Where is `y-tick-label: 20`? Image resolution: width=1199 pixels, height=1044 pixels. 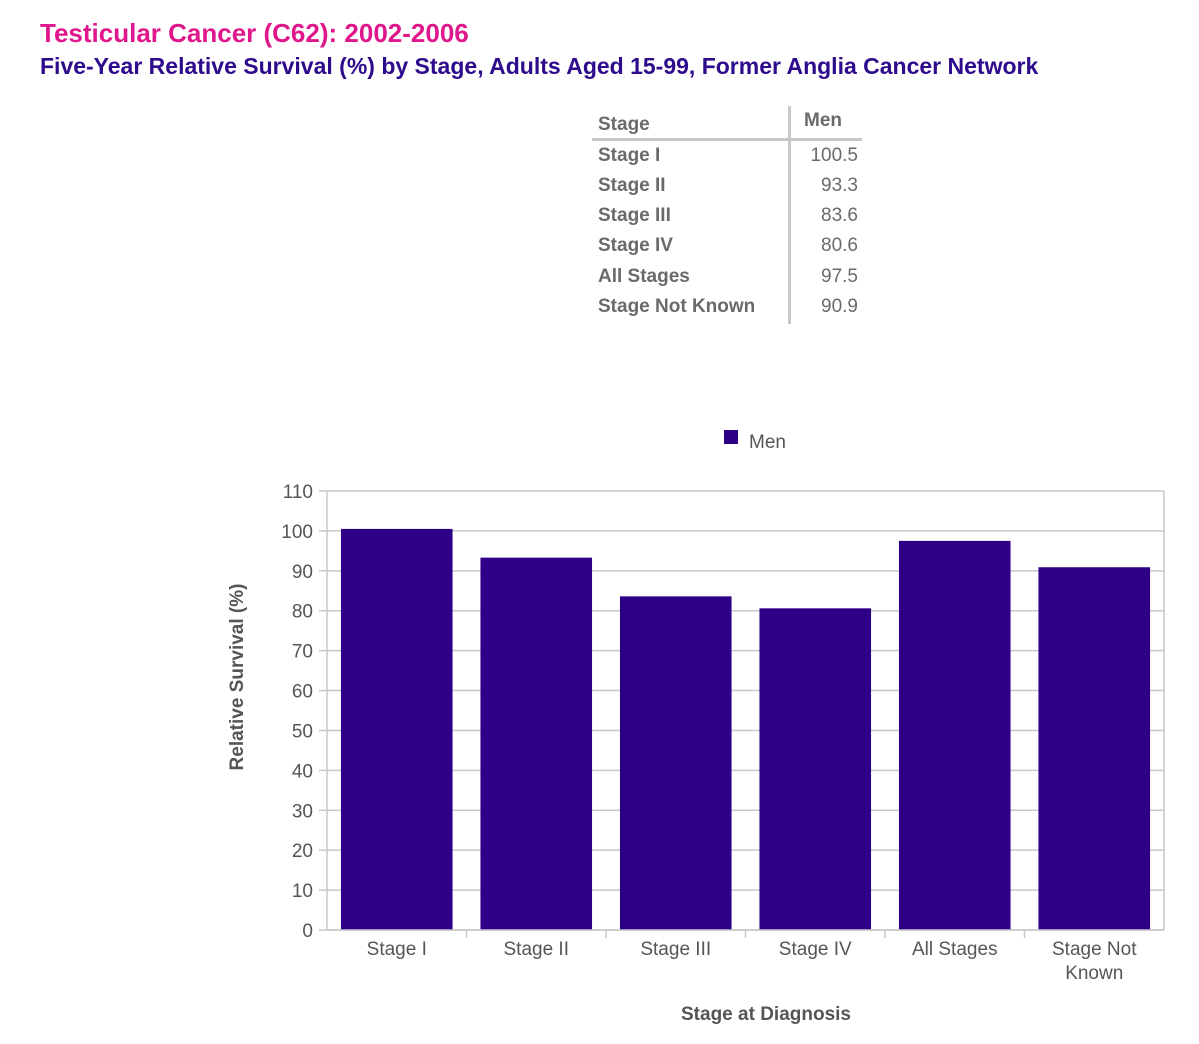
y-tick-label: 20 is located at coordinates (302, 851).